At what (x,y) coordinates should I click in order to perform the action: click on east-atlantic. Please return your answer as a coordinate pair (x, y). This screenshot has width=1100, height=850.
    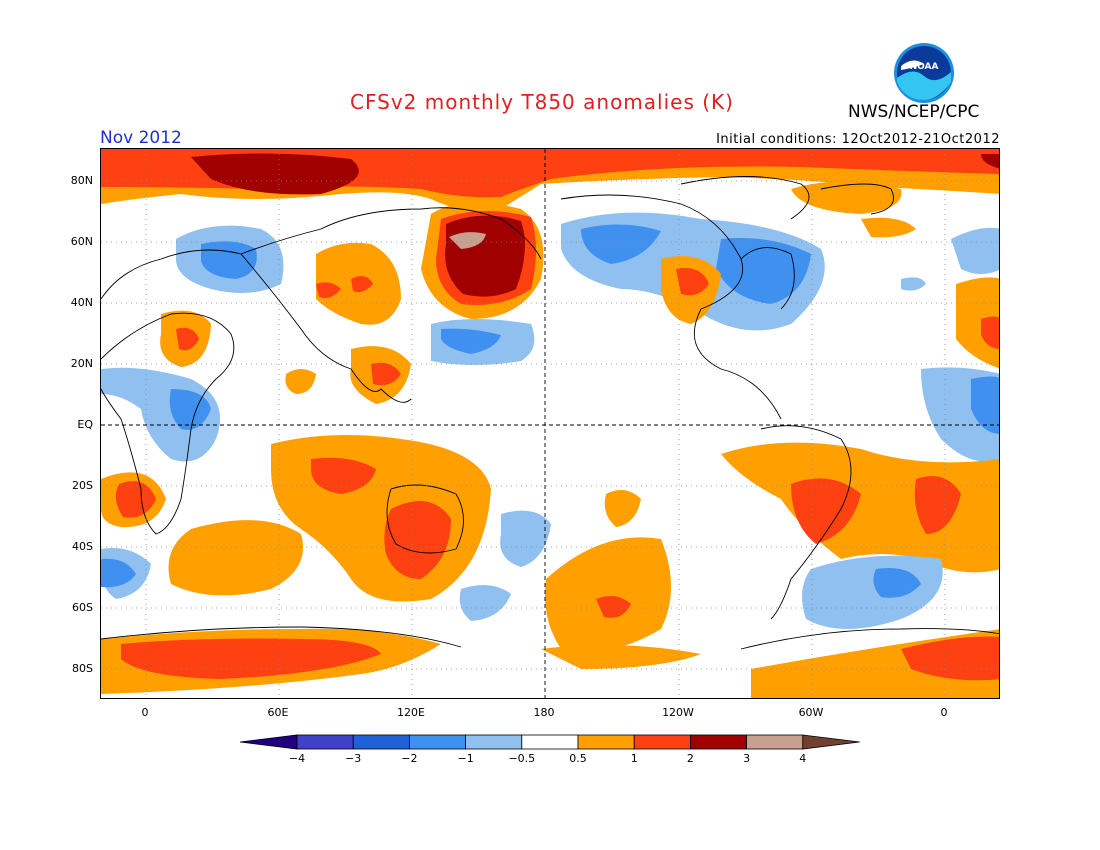
    Looking at the image, I should click on (950, 344).